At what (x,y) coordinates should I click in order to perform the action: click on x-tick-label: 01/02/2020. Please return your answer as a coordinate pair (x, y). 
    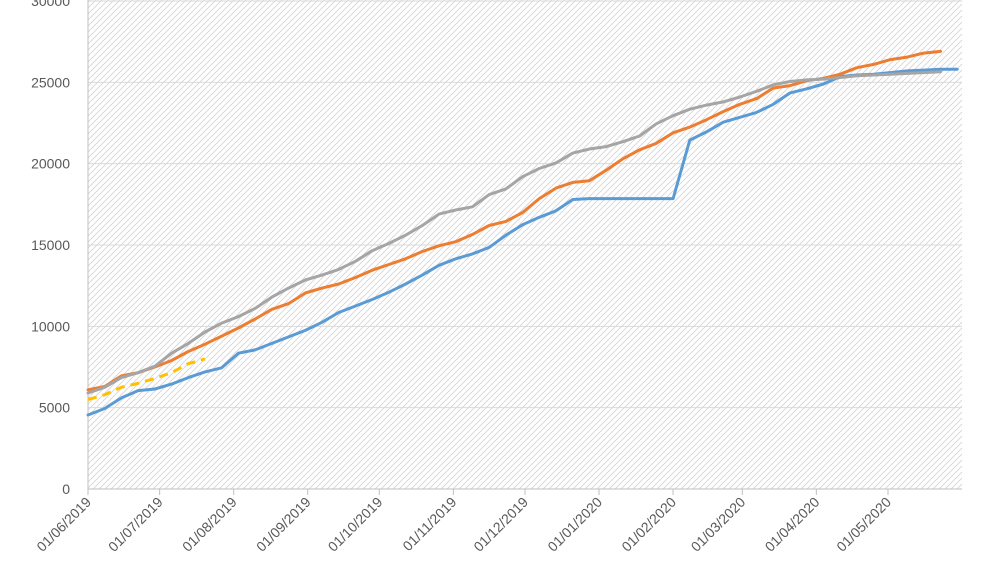
    Looking at the image, I should click on (648, 524).